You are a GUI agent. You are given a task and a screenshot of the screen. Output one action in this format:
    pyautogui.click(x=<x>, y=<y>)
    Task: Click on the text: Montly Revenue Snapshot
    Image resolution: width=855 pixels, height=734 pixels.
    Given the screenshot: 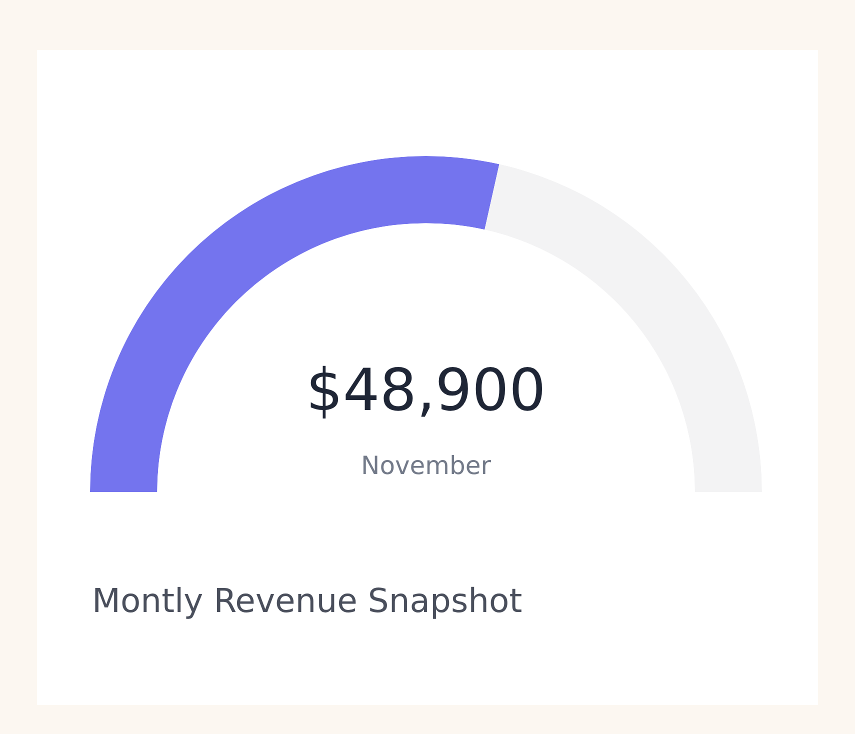 What is the action you would take?
    pyautogui.click(x=307, y=600)
    